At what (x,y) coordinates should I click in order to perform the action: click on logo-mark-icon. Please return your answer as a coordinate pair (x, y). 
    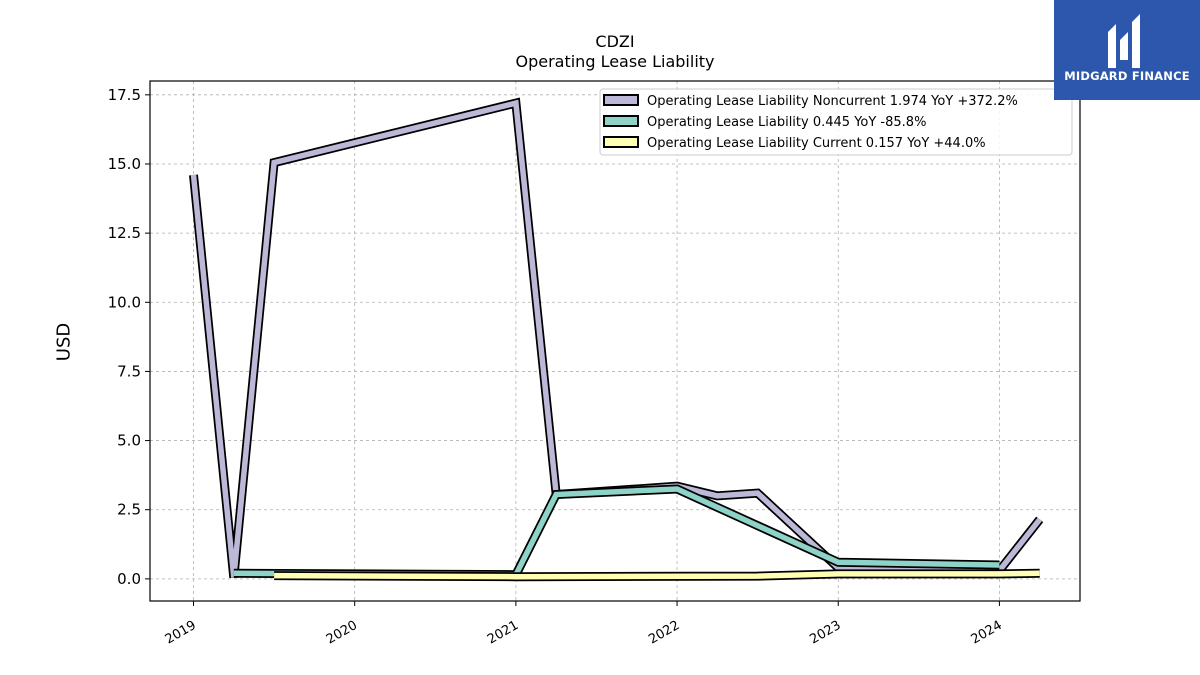
    Looking at the image, I should click on (1124, 41).